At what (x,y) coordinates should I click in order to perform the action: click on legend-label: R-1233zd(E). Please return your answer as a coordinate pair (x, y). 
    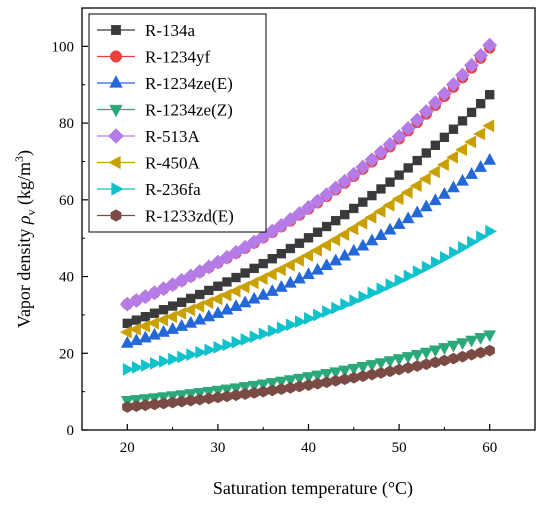
    Looking at the image, I should click on (189, 216).